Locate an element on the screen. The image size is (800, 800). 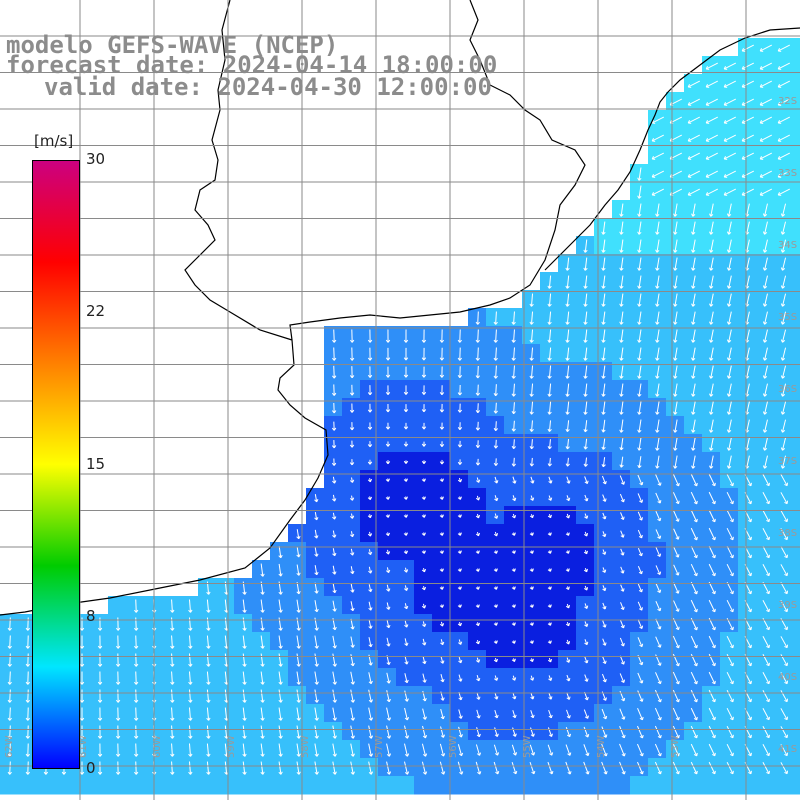
longitude-label: 57W is located at coordinates (379, 746).